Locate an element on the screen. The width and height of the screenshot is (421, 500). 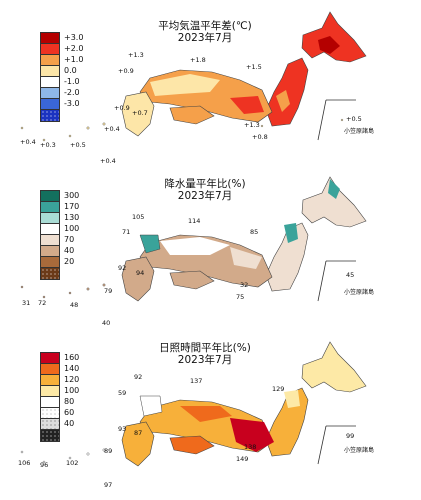
legend-label: 130 is located at coordinates (72, 217).